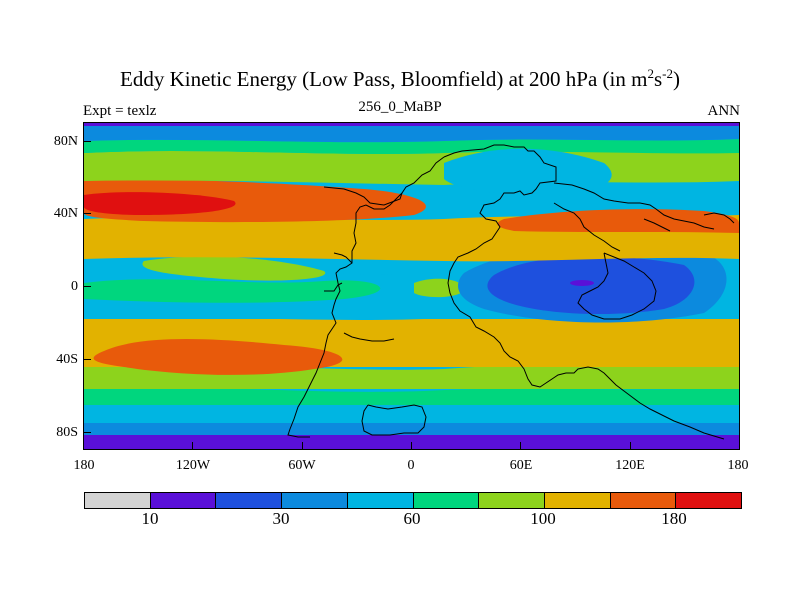 Image resolution: width=800 pixels, height=600 pixels. Describe the element at coordinates (375, 311) in the screenshot. I see `coastline-americas` at that location.